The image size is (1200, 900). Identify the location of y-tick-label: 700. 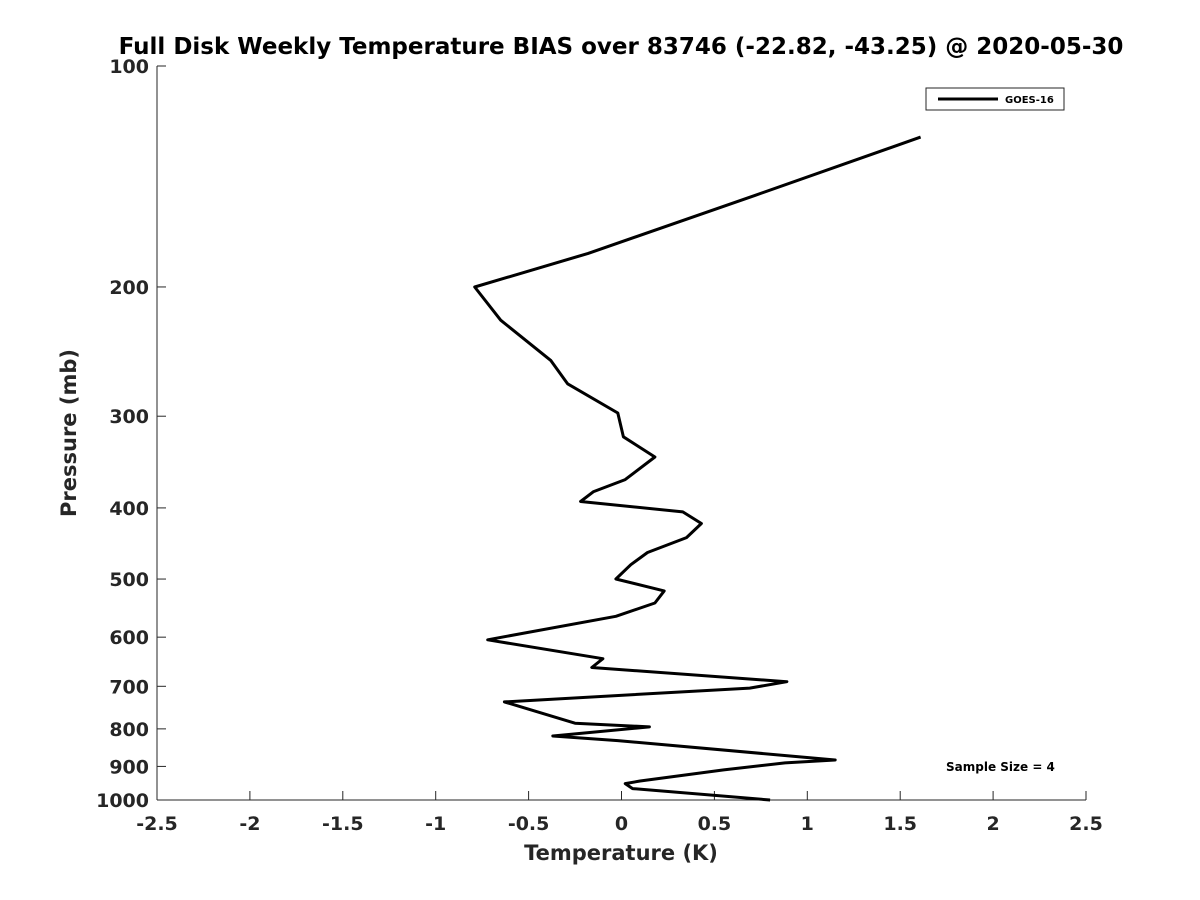
(129, 687).